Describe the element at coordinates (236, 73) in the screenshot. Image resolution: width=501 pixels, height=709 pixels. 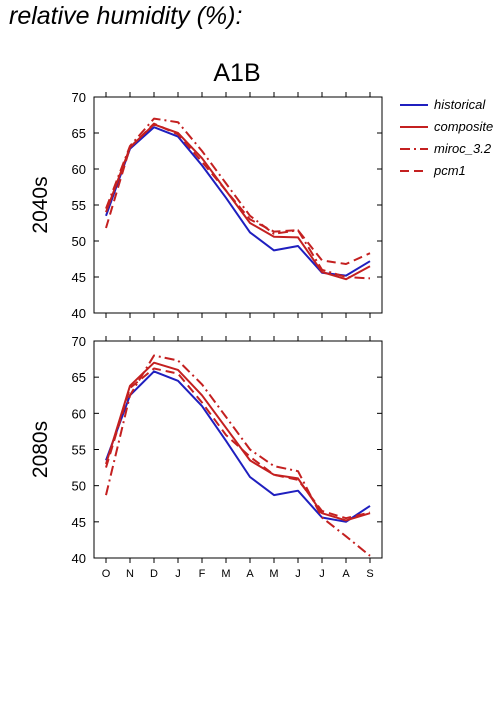
I see `scenario-title: A1B` at that location.